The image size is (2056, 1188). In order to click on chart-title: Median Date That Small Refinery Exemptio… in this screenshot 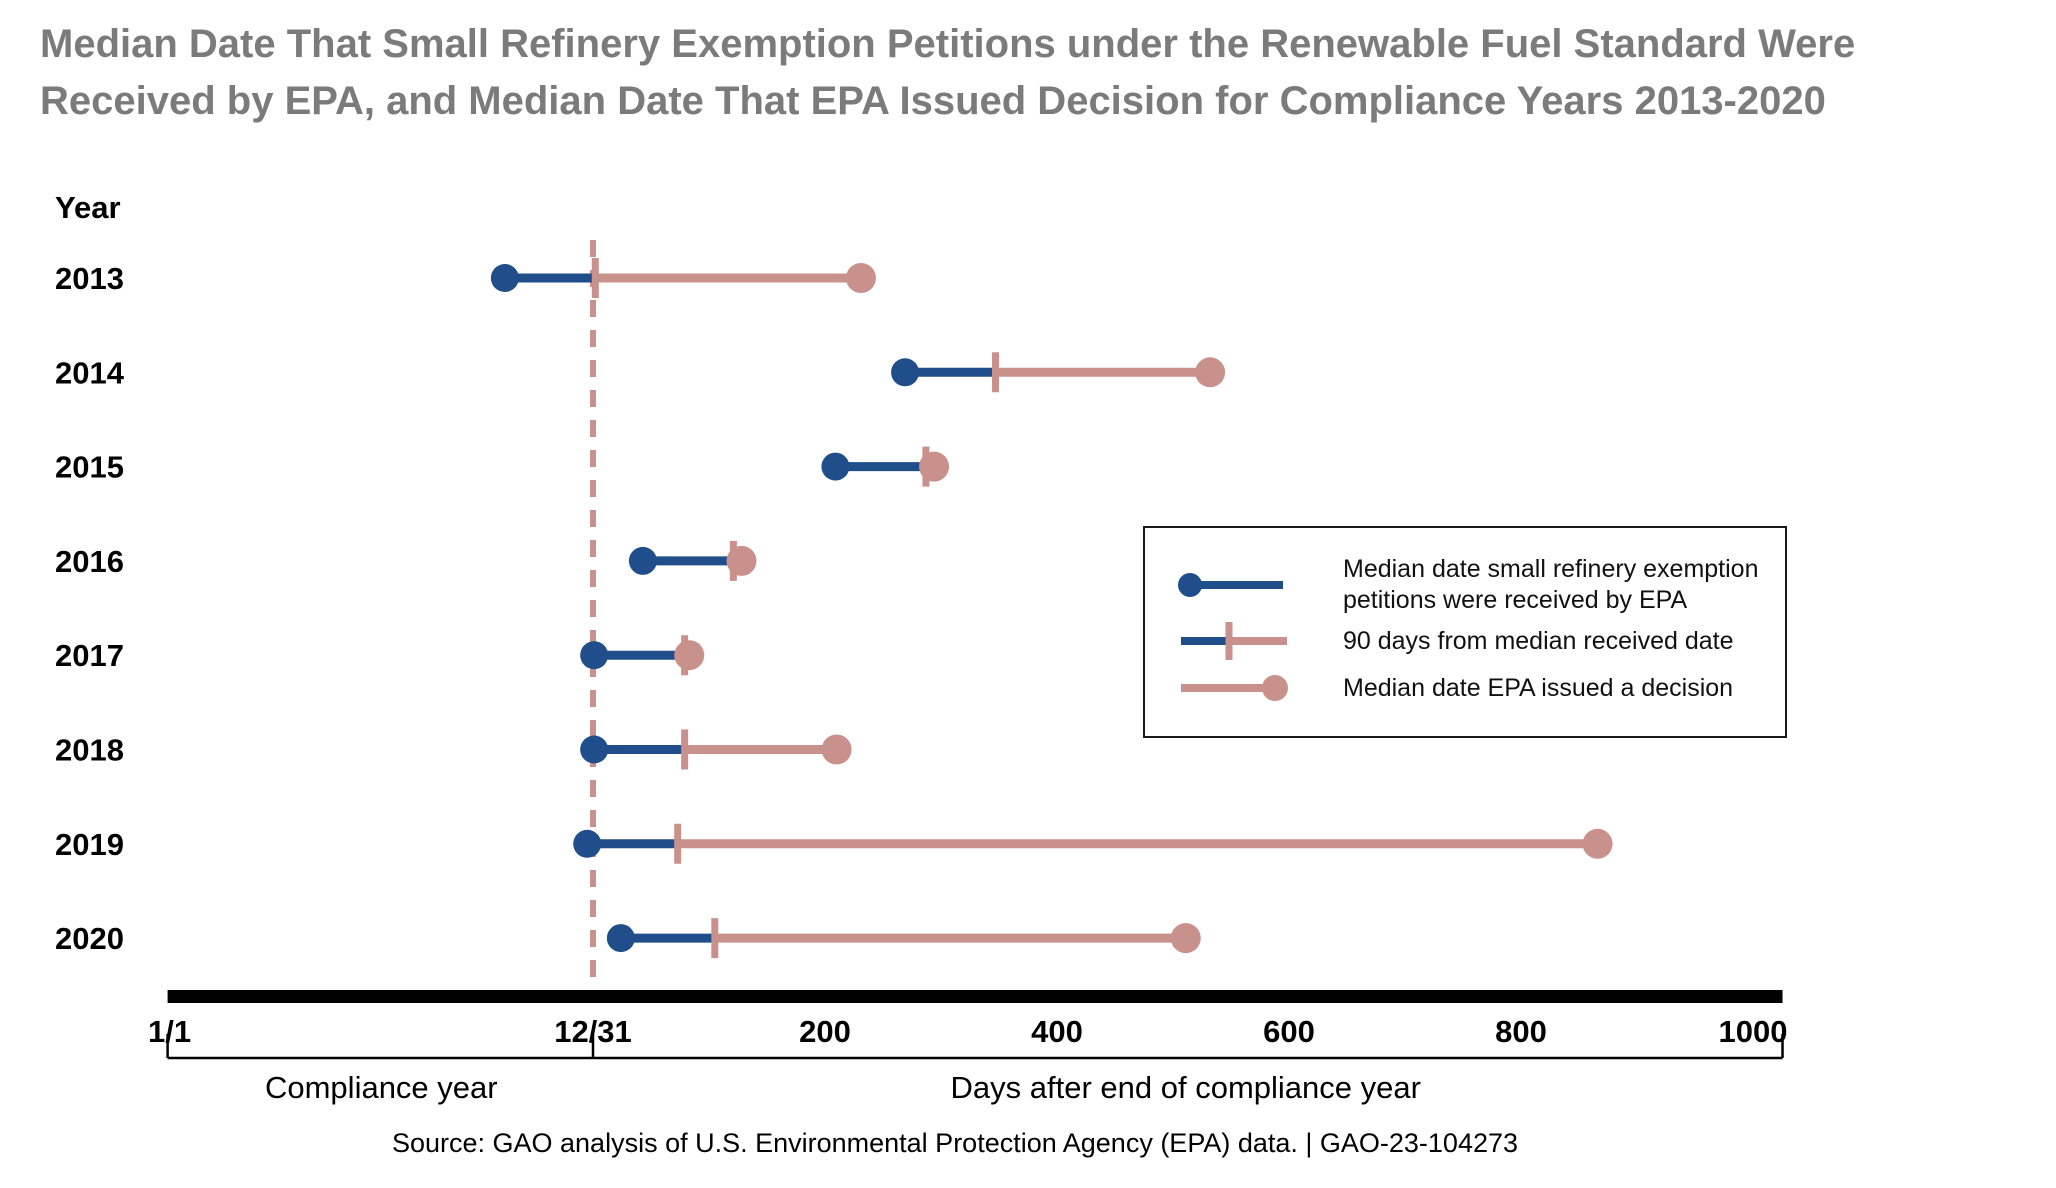, I will do `click(947, 73)`.